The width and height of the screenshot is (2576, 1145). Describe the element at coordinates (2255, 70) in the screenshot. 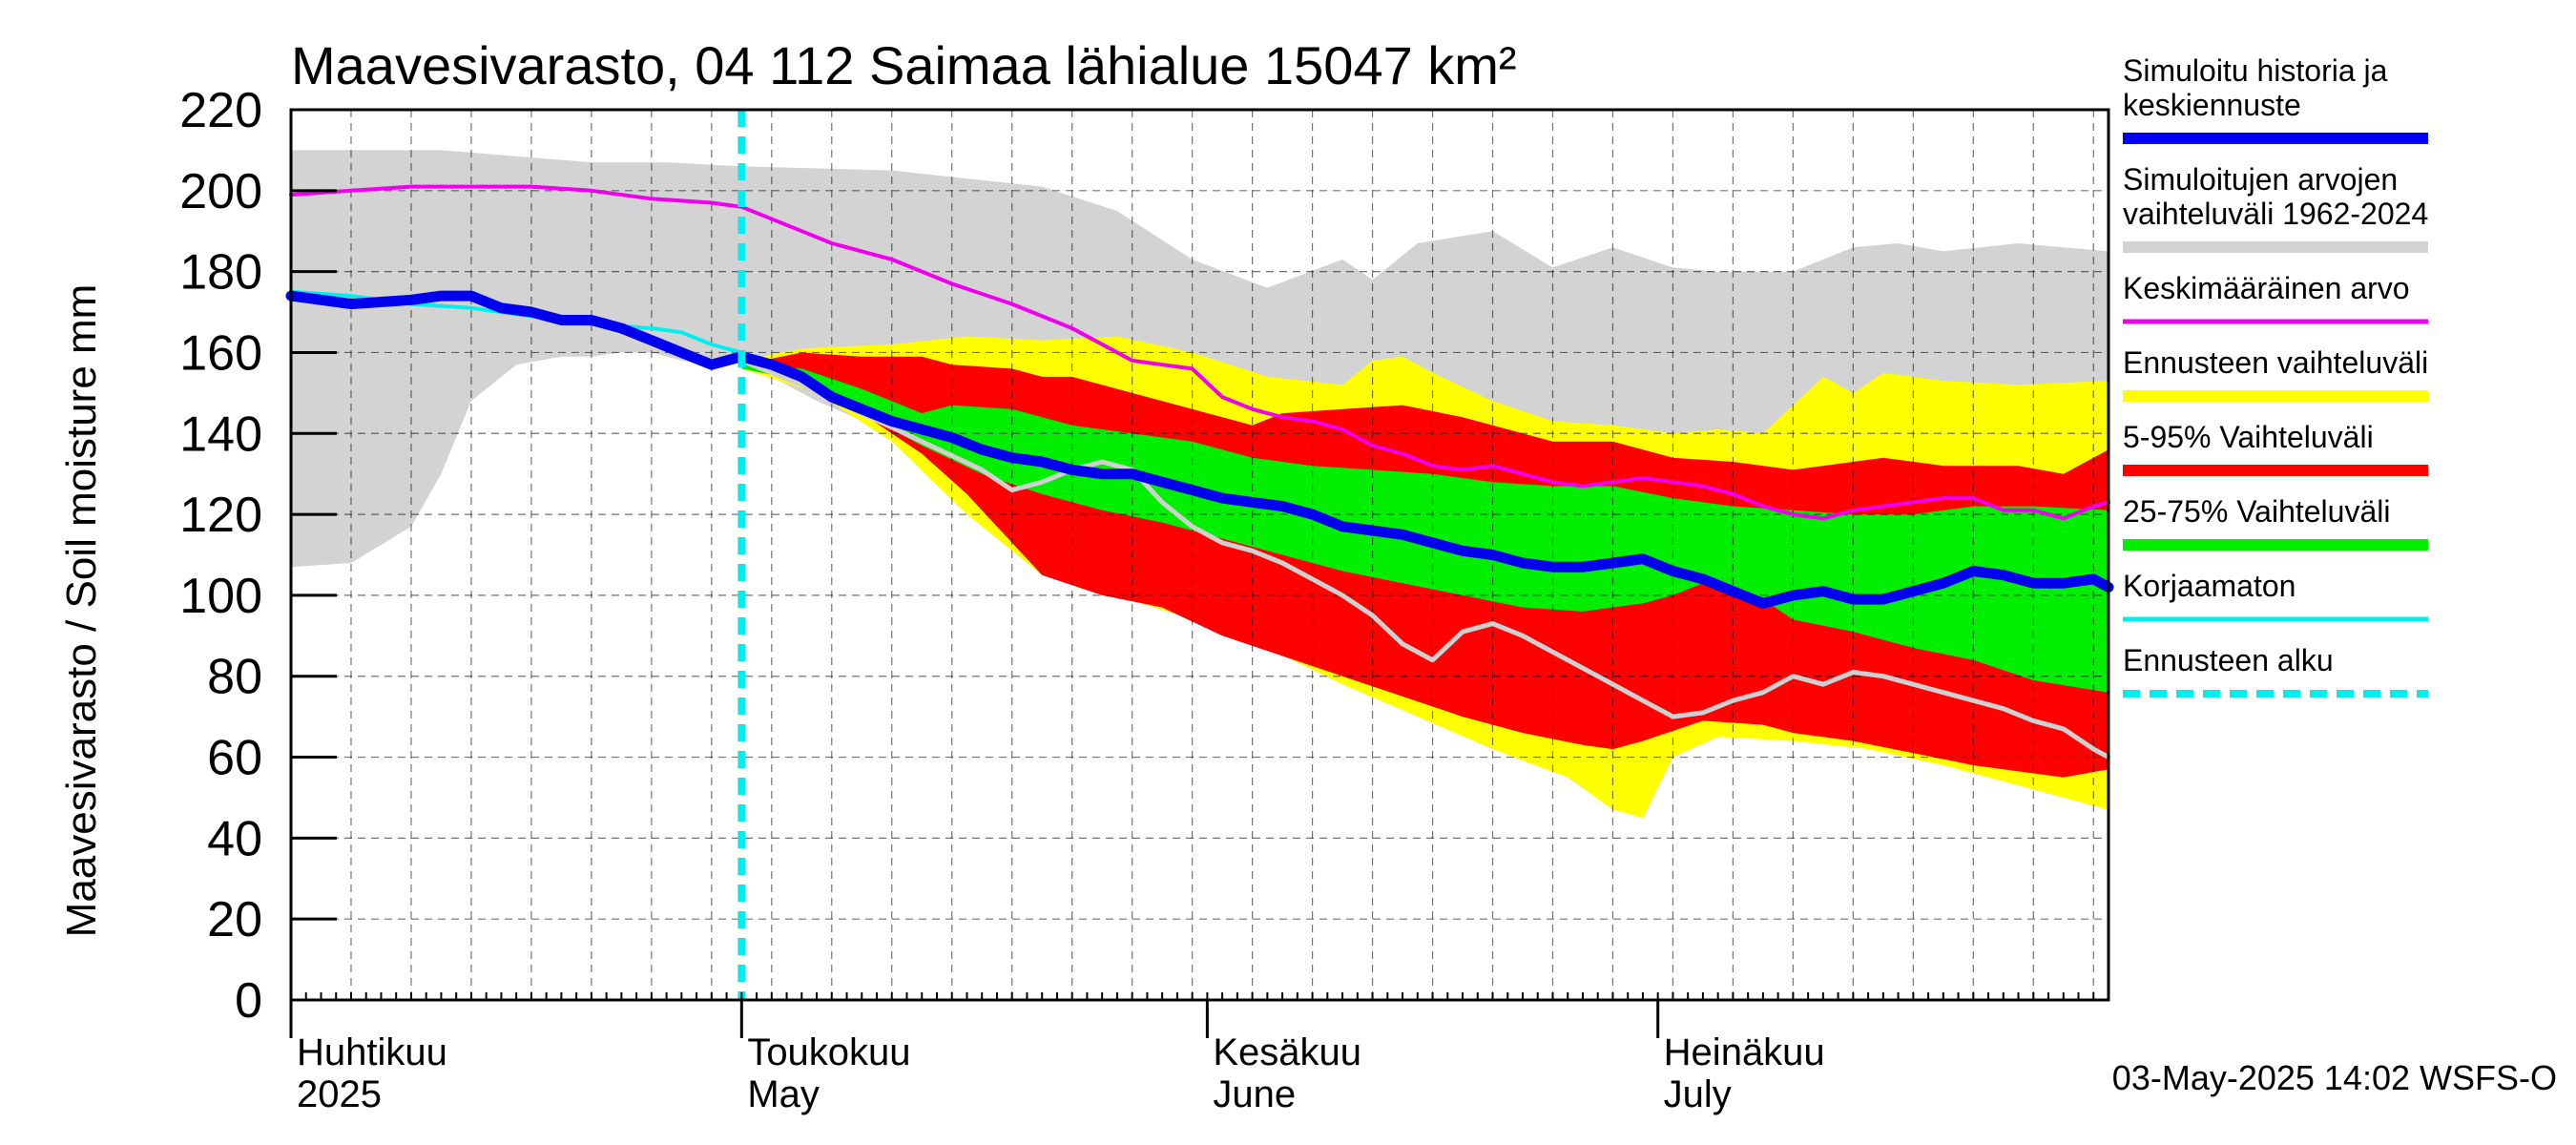

I see `legend-label: Simuloitu historia ja` at that location.